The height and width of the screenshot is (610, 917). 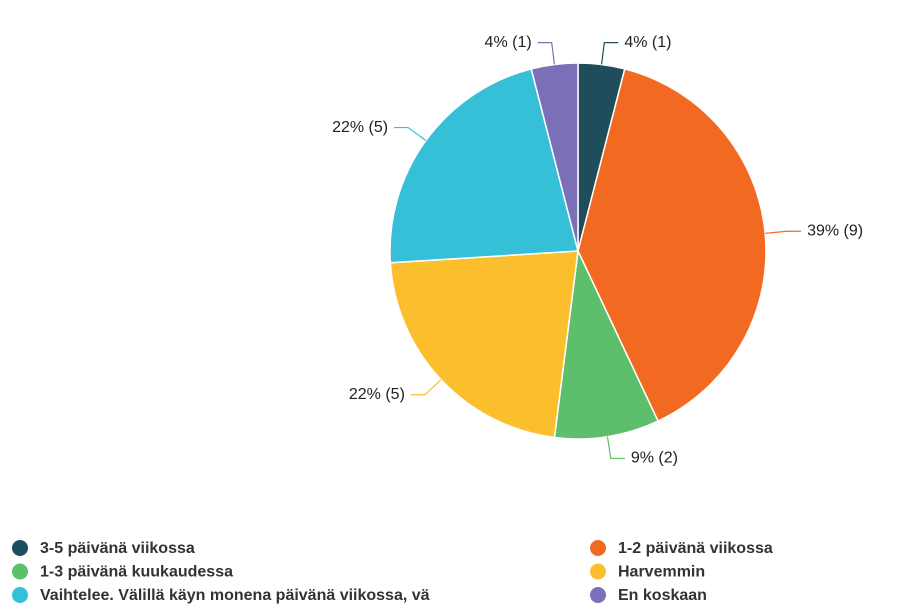 I want to click on legend-label: 1-2 päivänä viikossa, so click(x=695, y=548).